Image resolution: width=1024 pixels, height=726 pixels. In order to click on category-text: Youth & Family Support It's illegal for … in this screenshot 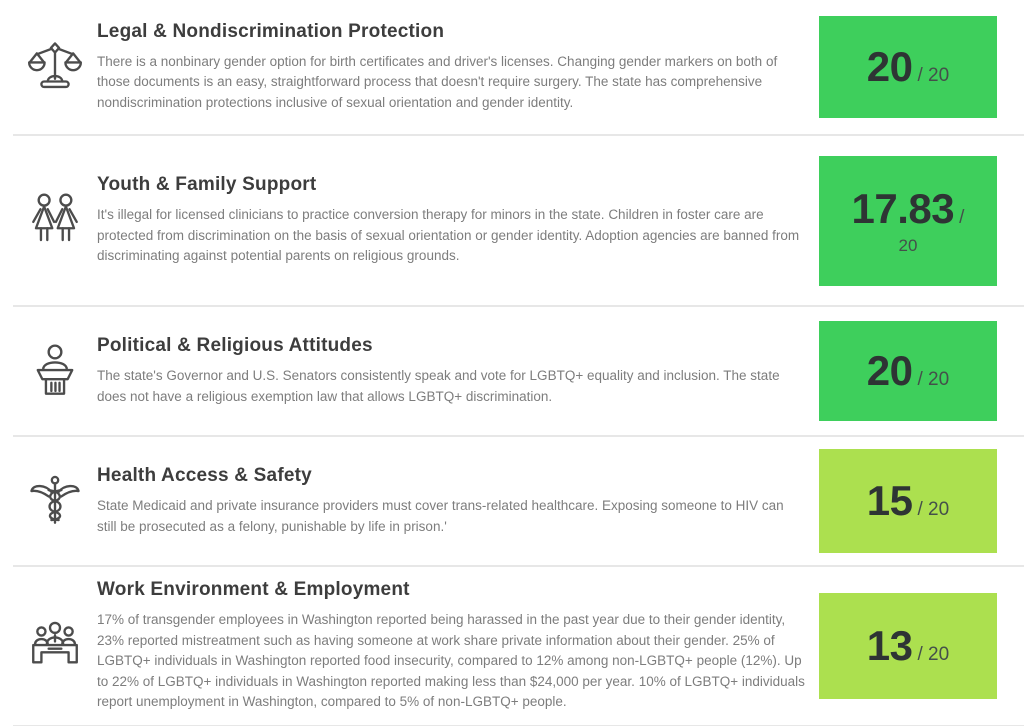, I will do `click(451, 220)`.